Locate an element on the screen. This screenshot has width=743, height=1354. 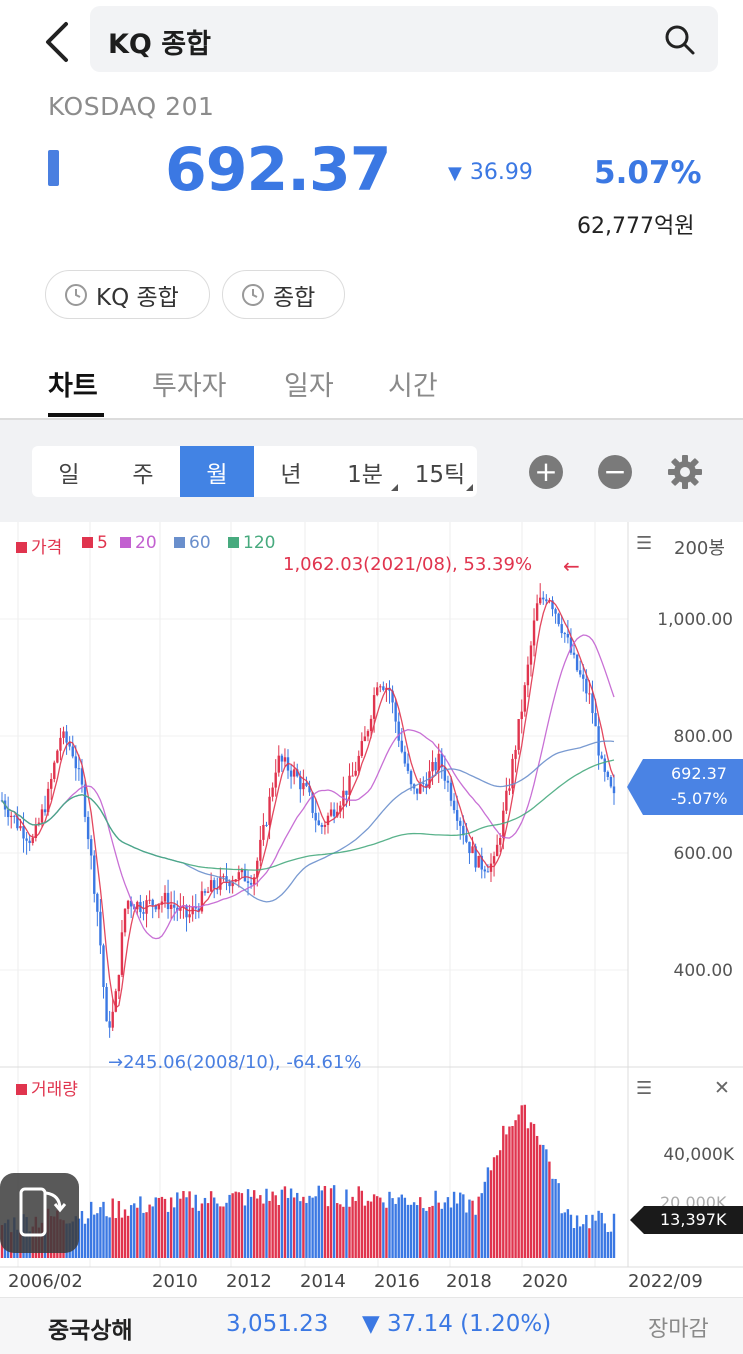
tab-daily: 일자 is located at coordinates (309, 386).